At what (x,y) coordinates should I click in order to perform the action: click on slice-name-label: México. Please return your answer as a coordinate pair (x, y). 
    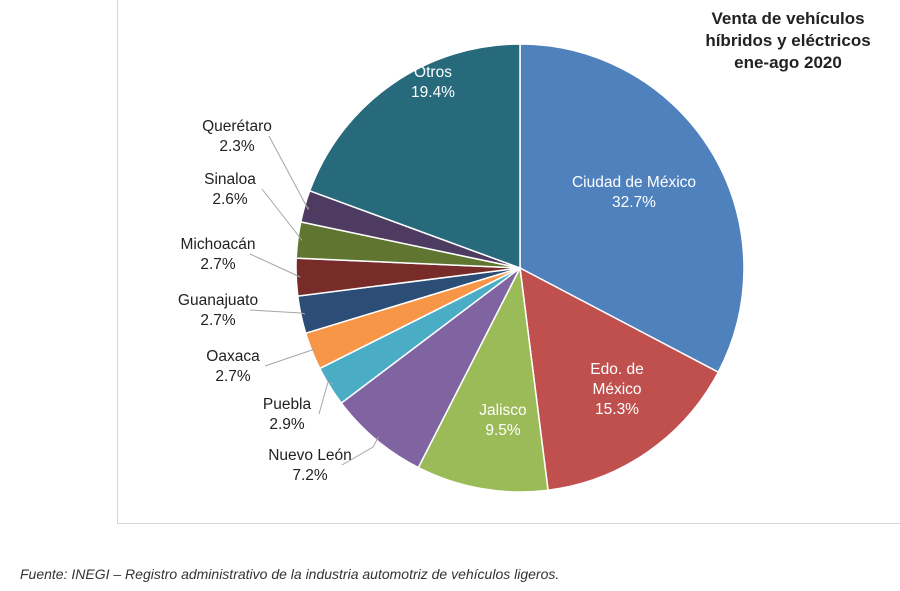
    Looking at the image, I should click on (616, 389).